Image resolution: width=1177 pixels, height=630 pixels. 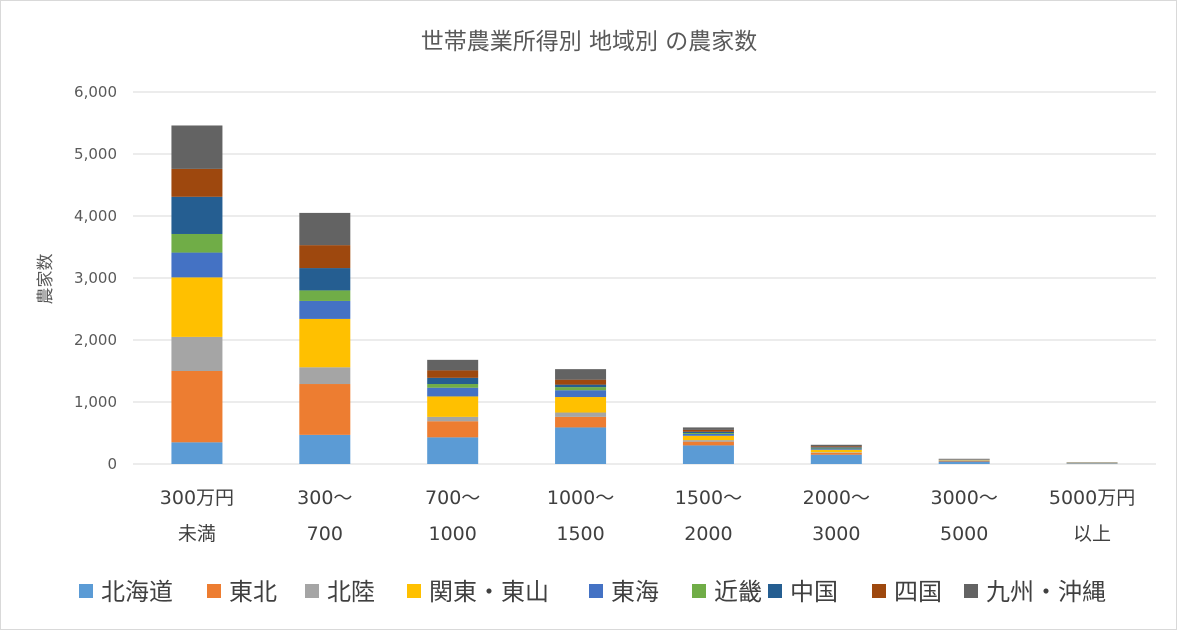 What do you see at coordinates (46, 279) in the screenshot?
I see `y-axis-label: 農家数` at bounding box center [46, 279].